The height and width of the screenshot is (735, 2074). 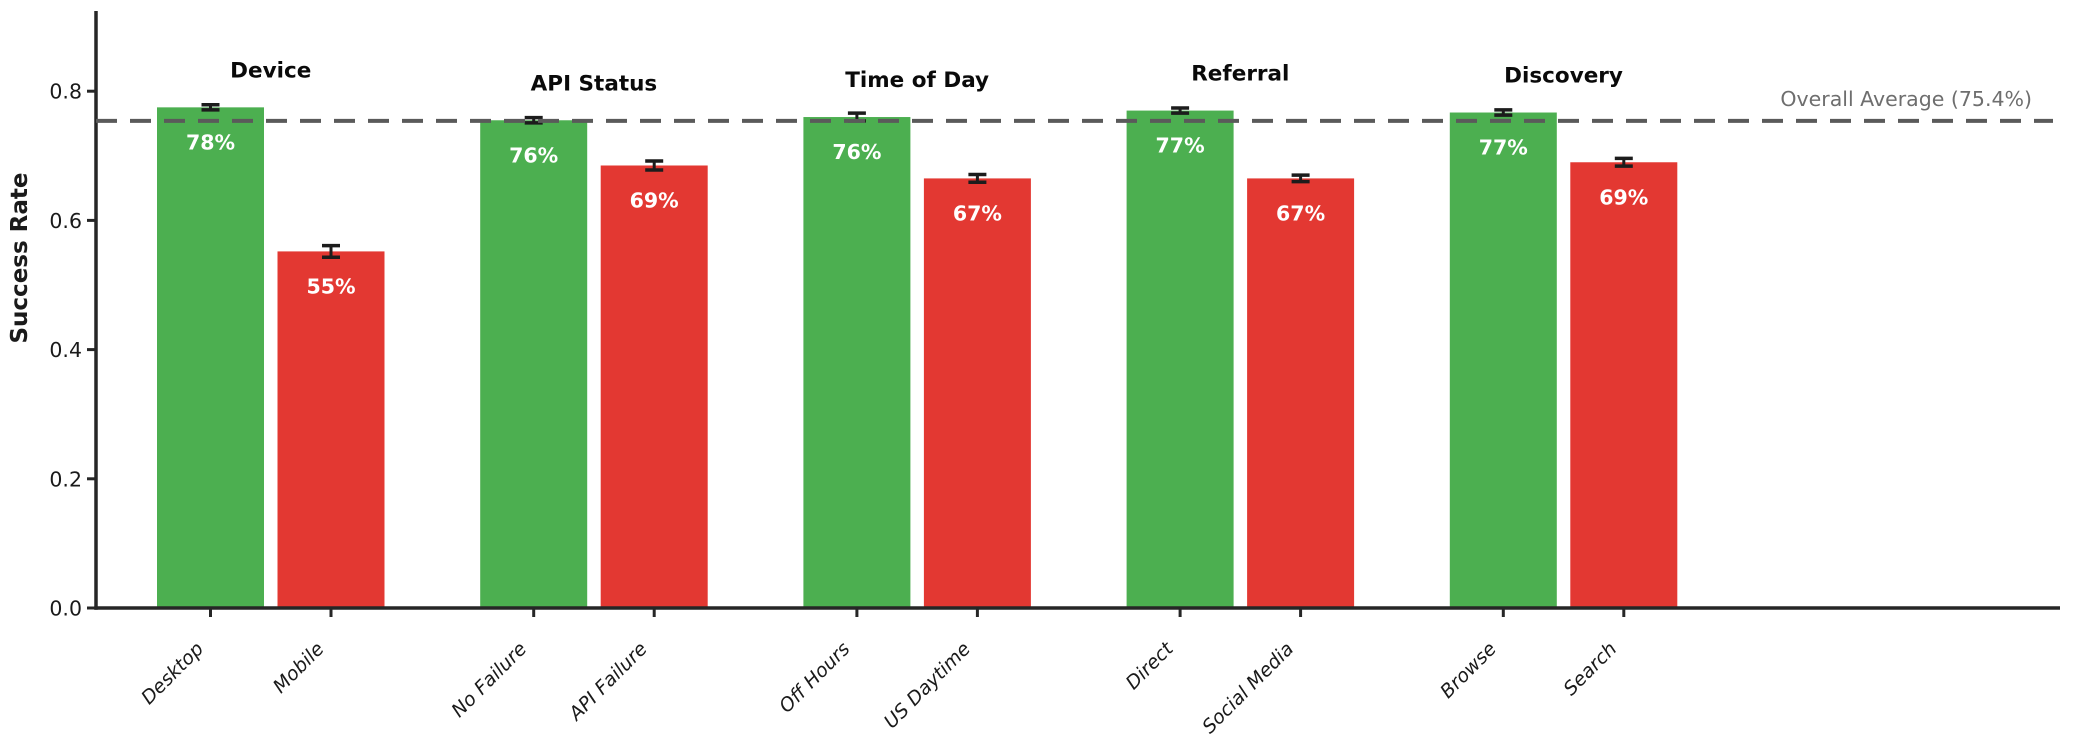 What do you see at coordinates (594, 83) in the screenshot?
I see `group-title-api-status: API Status` at bounding box center [594, 83].